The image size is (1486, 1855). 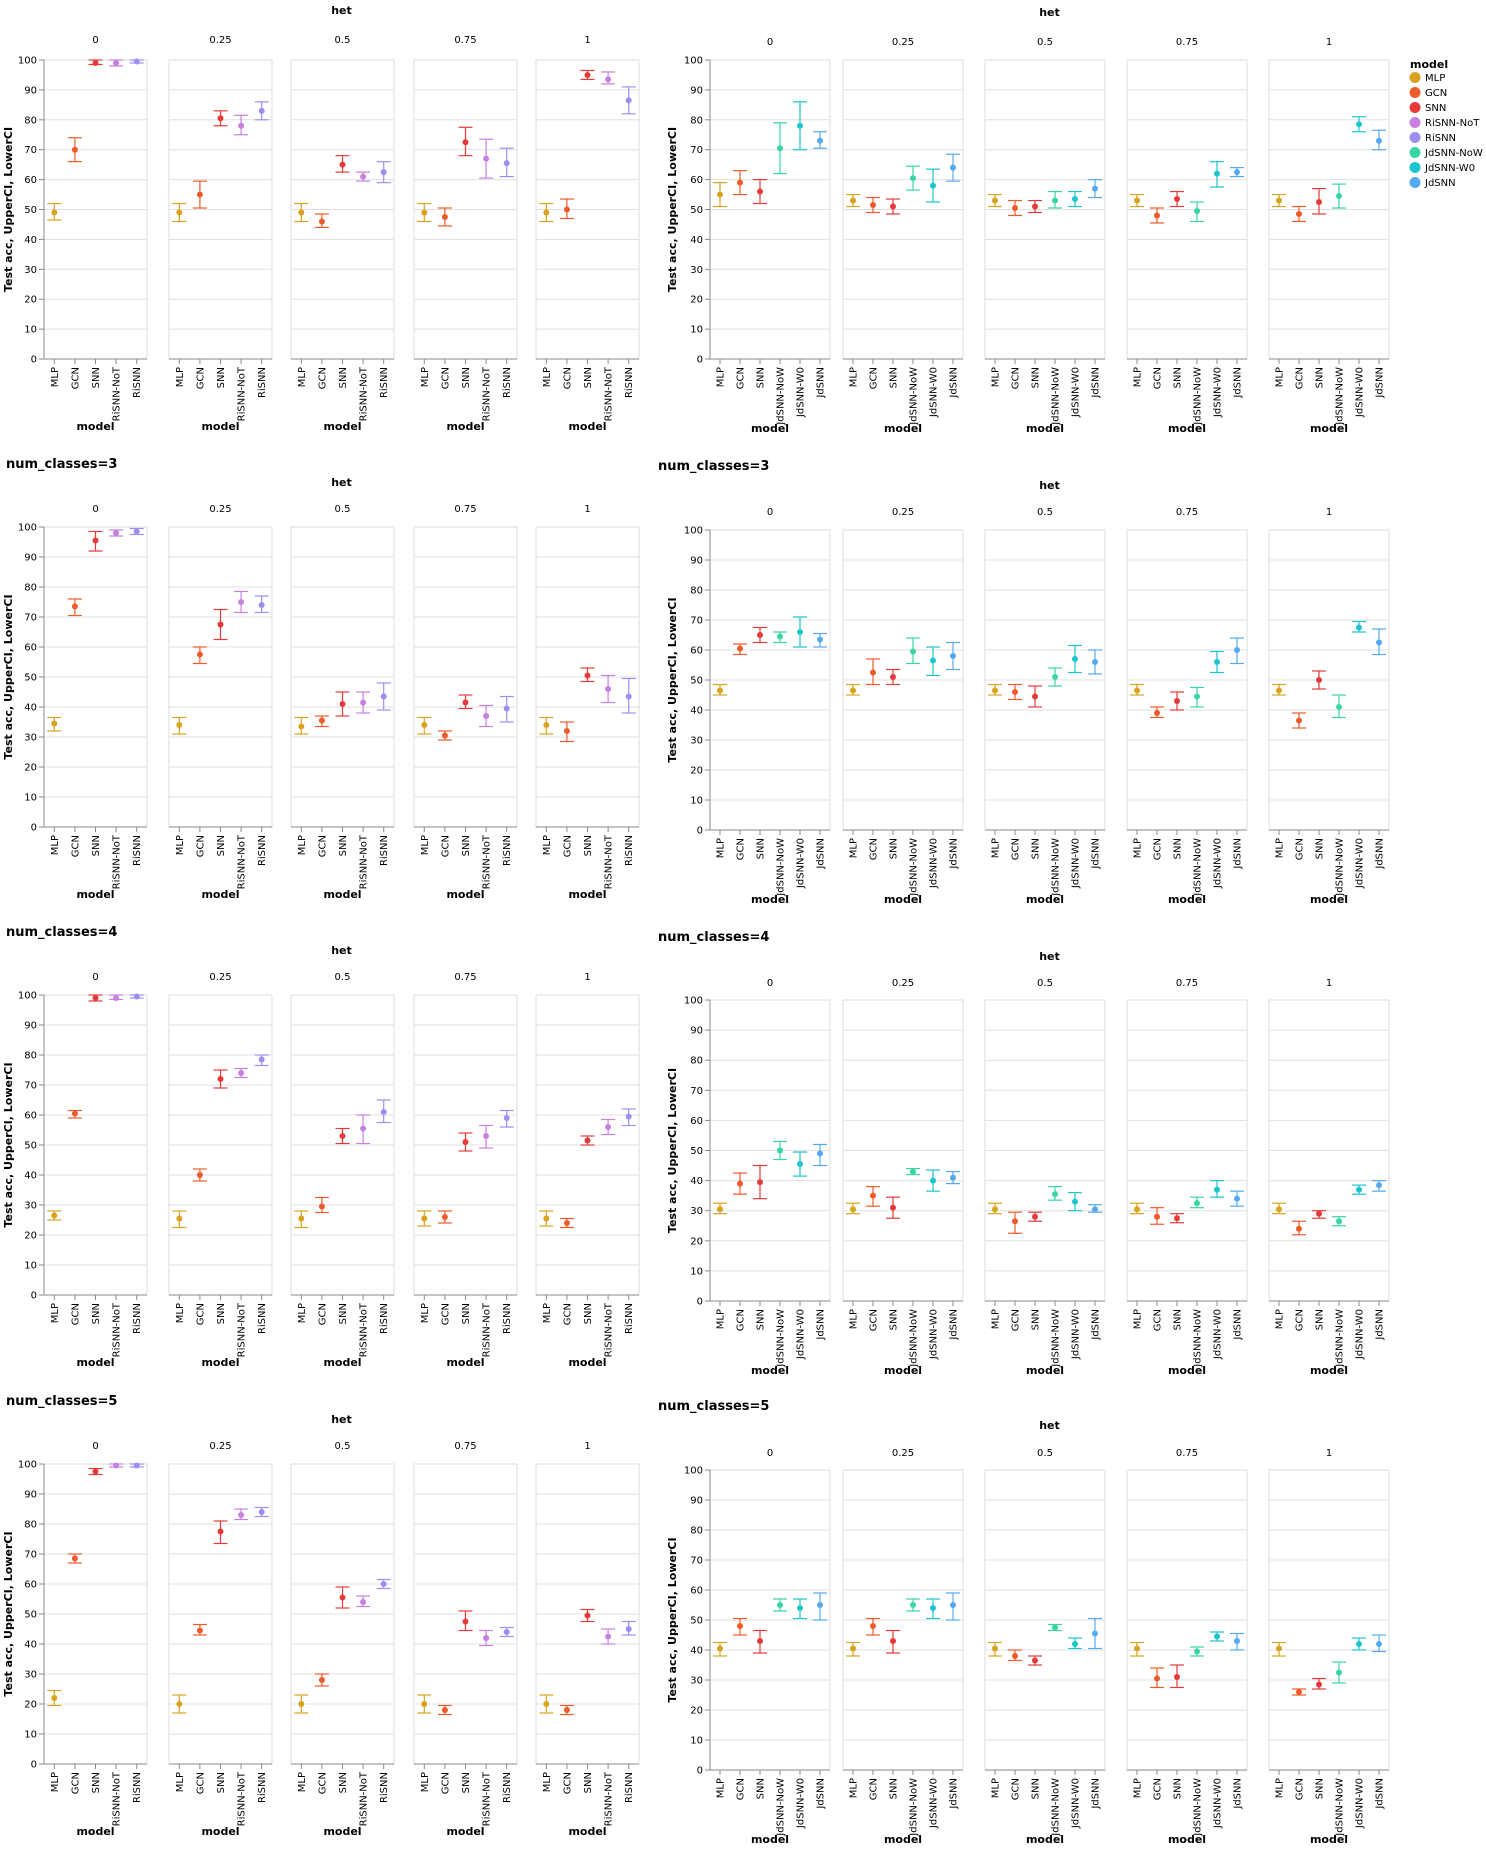 What do you see at coordinates (1440, 183) in the screenshot?
I see `legend-label-JdSNN: JdSNN` at bounding box center [1440, 183].